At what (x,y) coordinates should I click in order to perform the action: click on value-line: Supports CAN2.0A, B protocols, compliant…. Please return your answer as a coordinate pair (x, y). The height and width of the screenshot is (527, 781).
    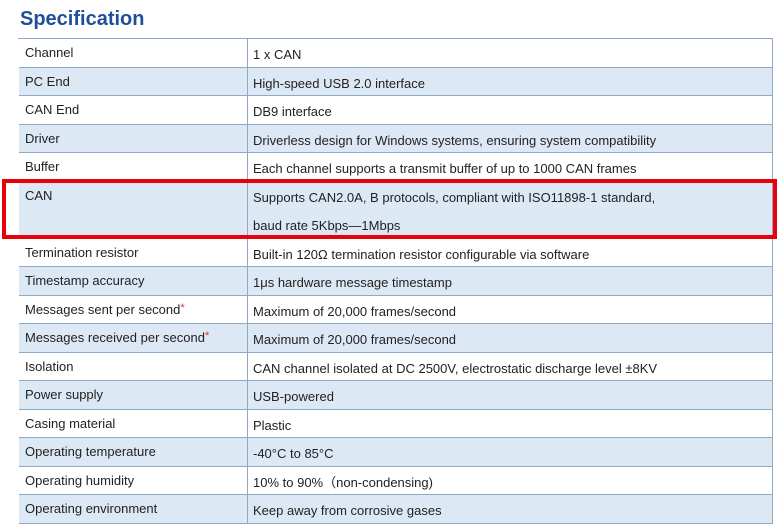
    Looking at the image, I should click on (454, 197).